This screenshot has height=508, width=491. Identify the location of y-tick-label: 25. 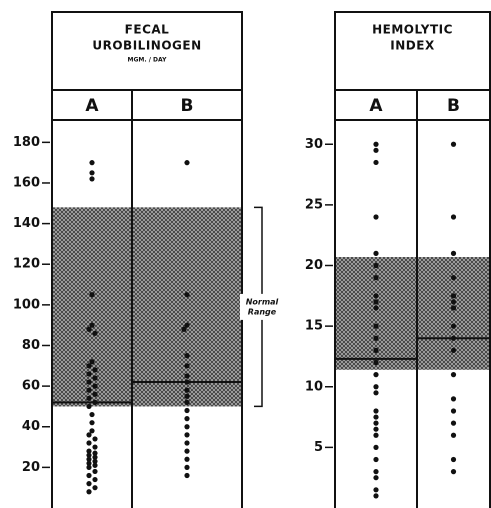
(314, 204).